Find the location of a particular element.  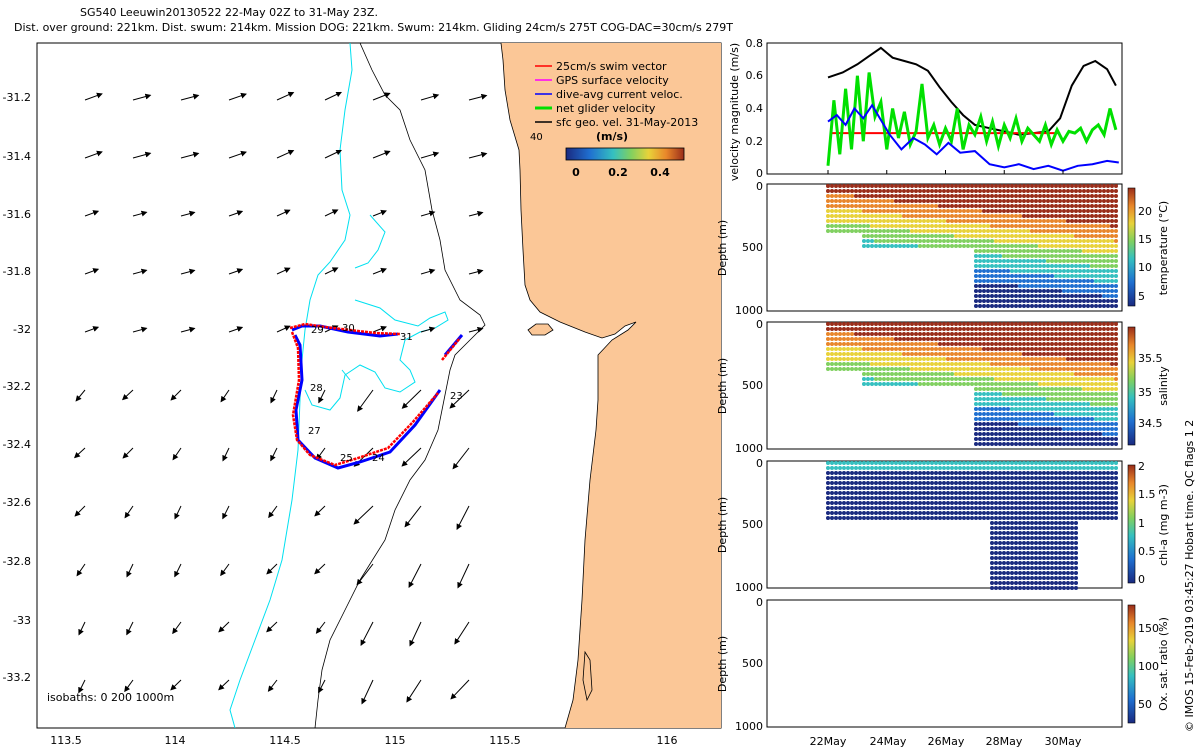

coastline is located at coordinates (568, 385).